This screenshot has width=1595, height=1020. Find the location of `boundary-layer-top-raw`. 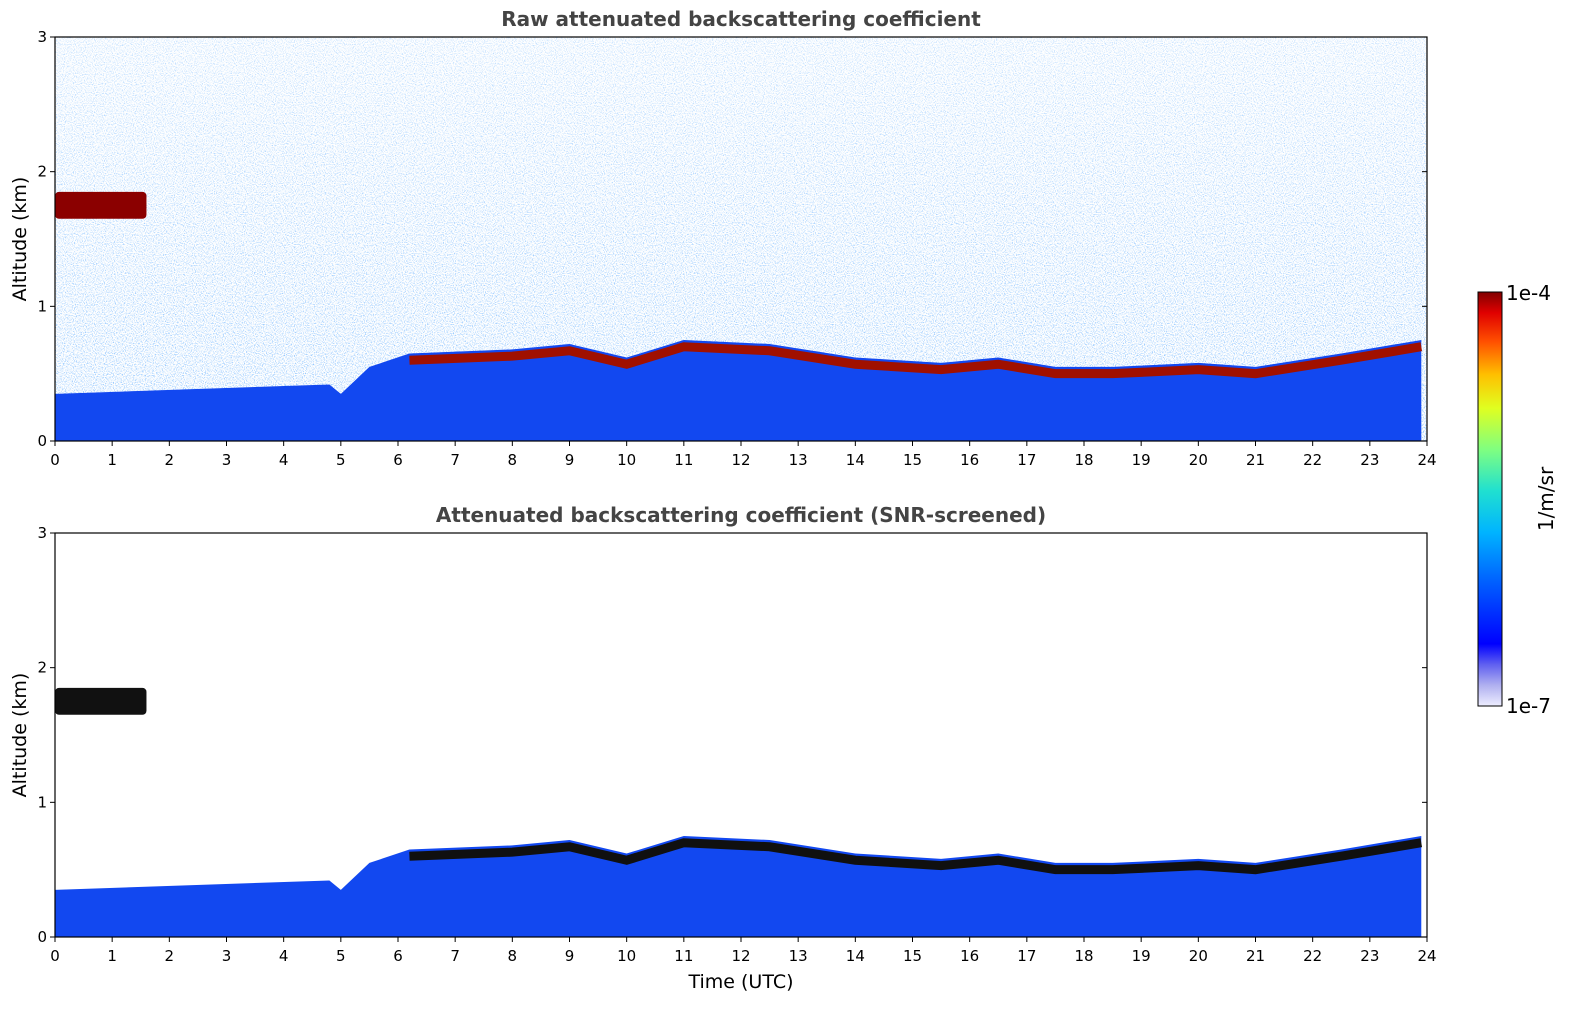

boundary-layer-top-raw is located at coordinates (916, 360).